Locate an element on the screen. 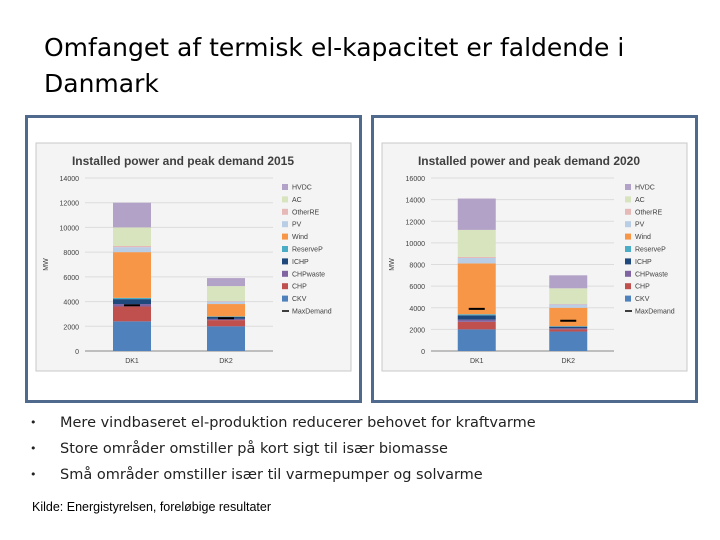 The width and height of the screenshot is (720, 540). x-tick-label: DK2 is located at coordinates (226, 361).